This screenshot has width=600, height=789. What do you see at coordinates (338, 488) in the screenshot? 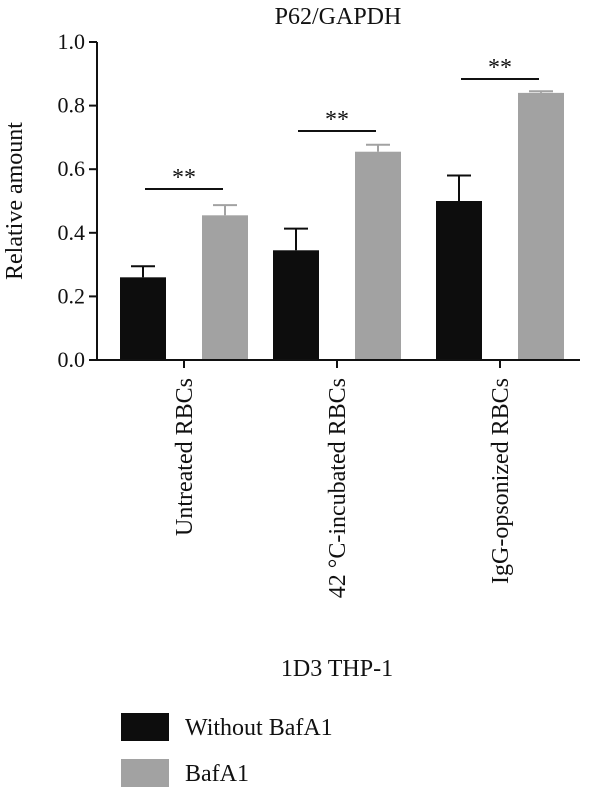
I see `x-tick-label: 42 °C-incubated RBCs` at bounding box center [338, 488].